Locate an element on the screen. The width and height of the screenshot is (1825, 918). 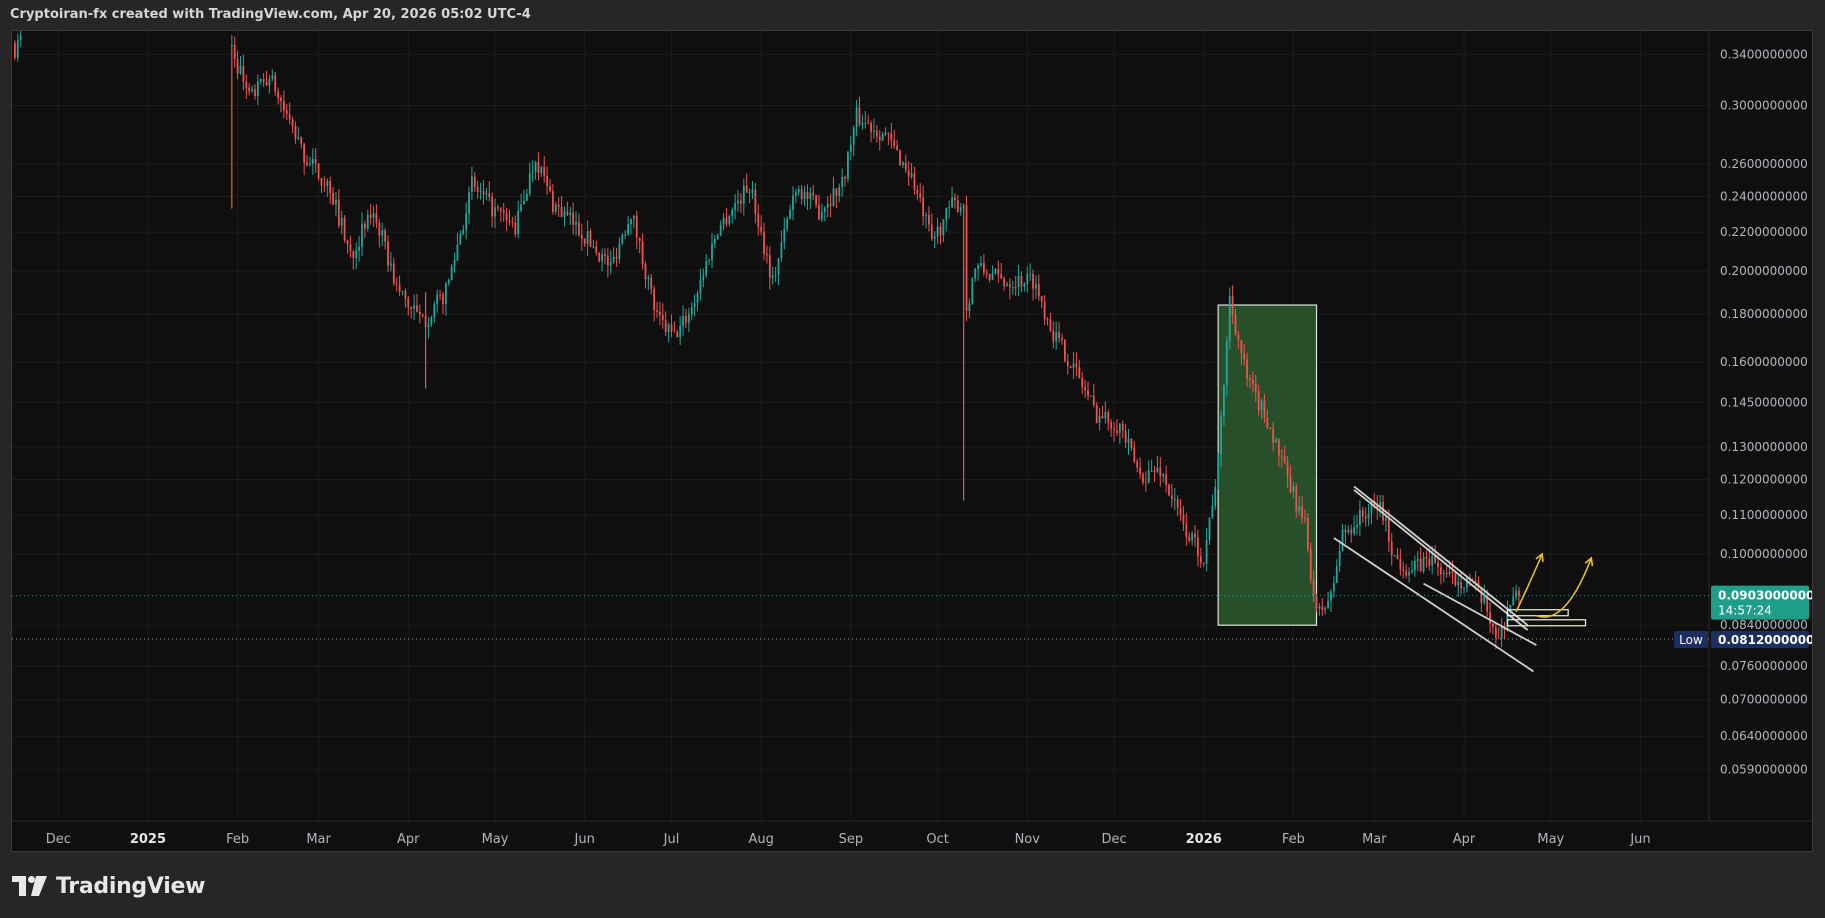
time-axis-label: Jun is located at coordinates (1639, 839).